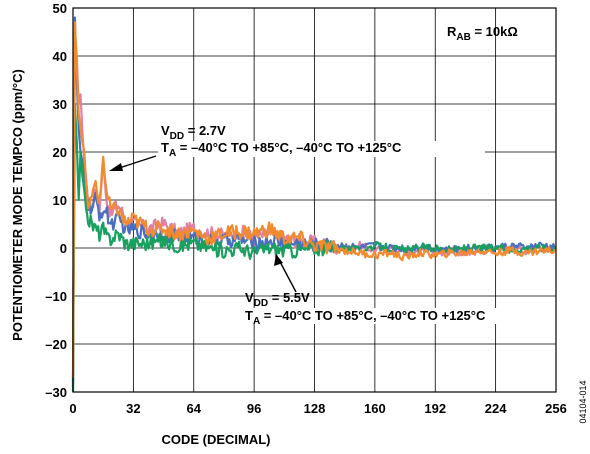 The width and height of the screenshot is (590, 454). Describe the element at coordinates (375, 408) in the screenshot. I see `x-tick-label: 160` at that location.